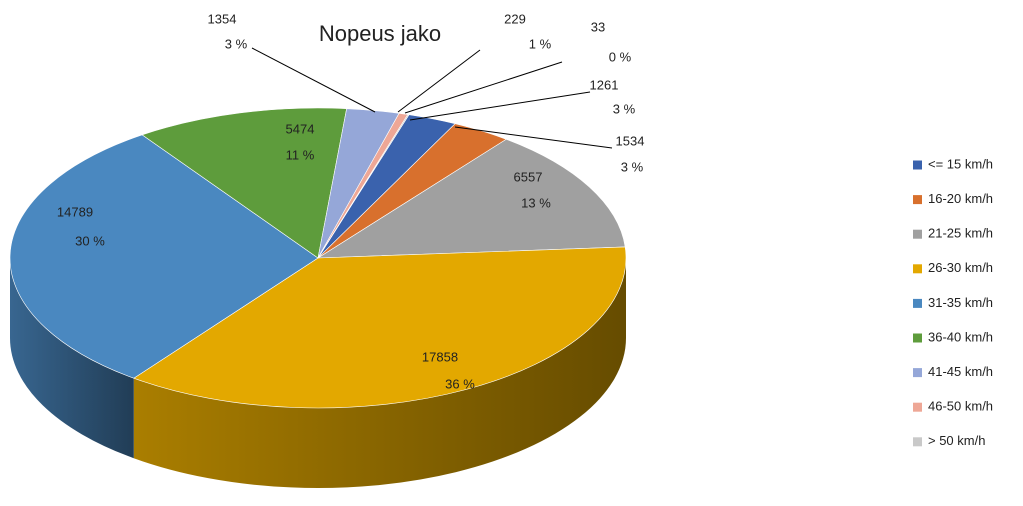 The image size is (1023, 506). What do you see at coordinates (960, 302) in the screenshot?
I see `legend-label: 31-35 km/h` at bounding box center [960, 302].